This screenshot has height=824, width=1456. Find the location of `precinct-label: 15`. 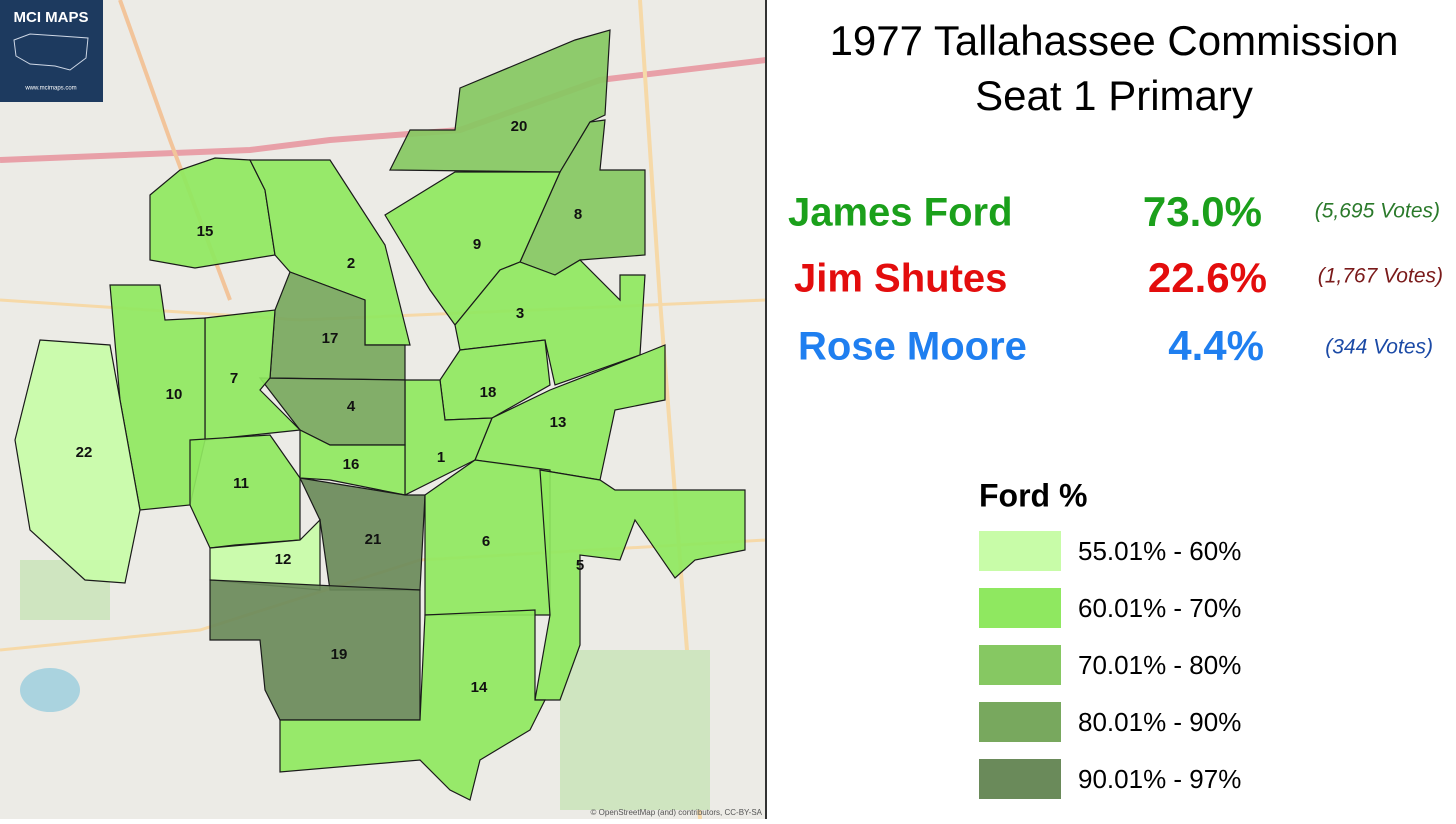

precinct-label: 15 is located at coordinates (205, 231).